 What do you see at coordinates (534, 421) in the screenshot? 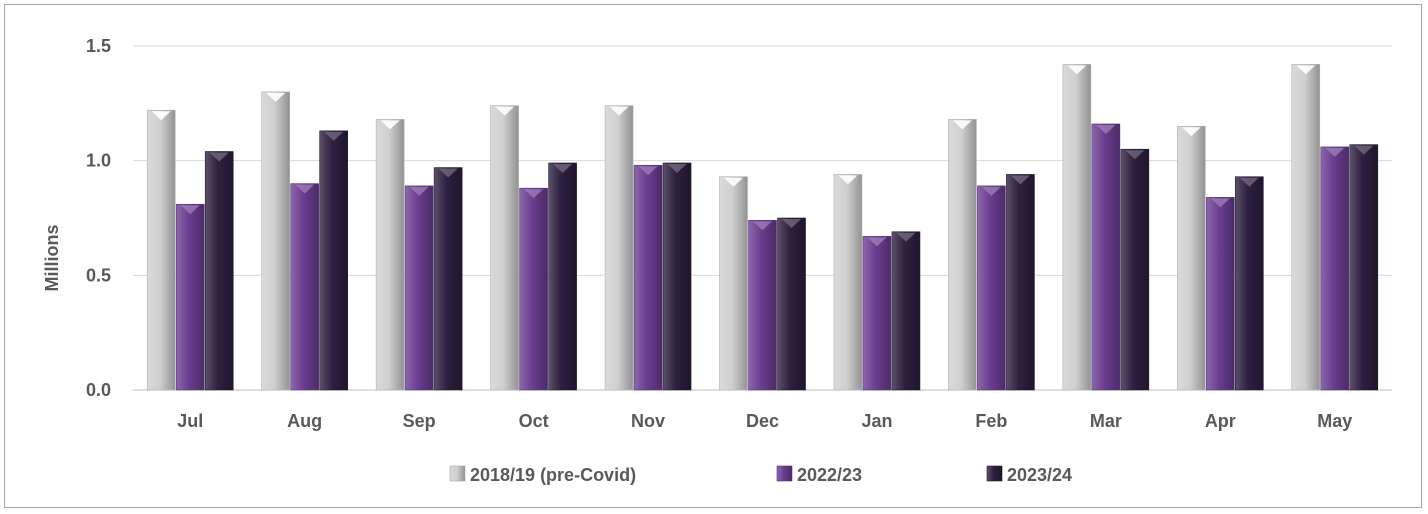
I see `x-tick-label: Oct` at bounding box center [534, 421].